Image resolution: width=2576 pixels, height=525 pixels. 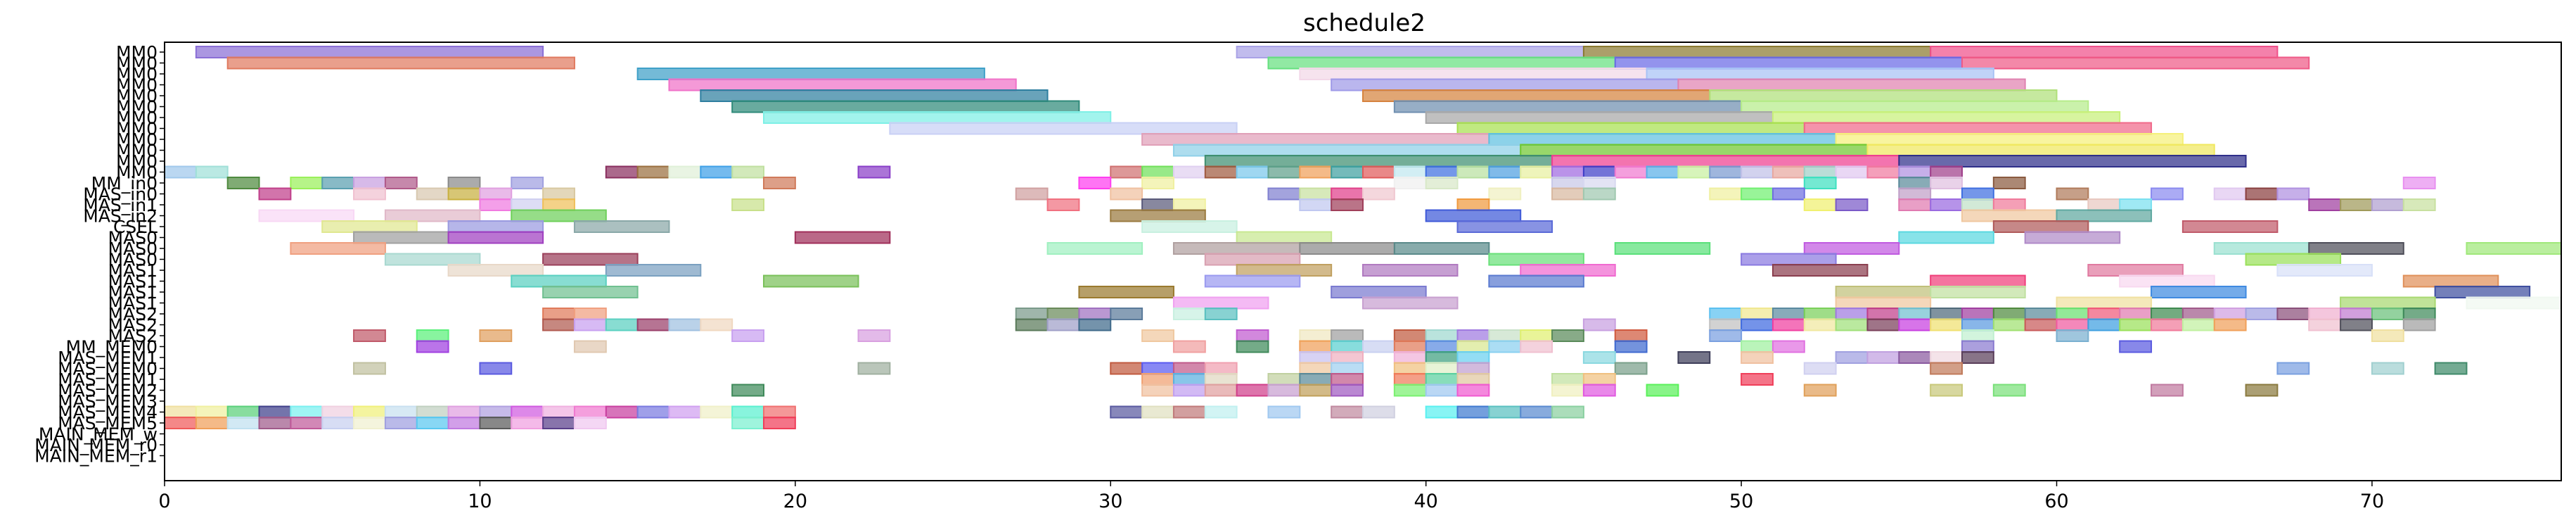 I want to click on y-tick-label: MAS2, so click(x=133, y=325).